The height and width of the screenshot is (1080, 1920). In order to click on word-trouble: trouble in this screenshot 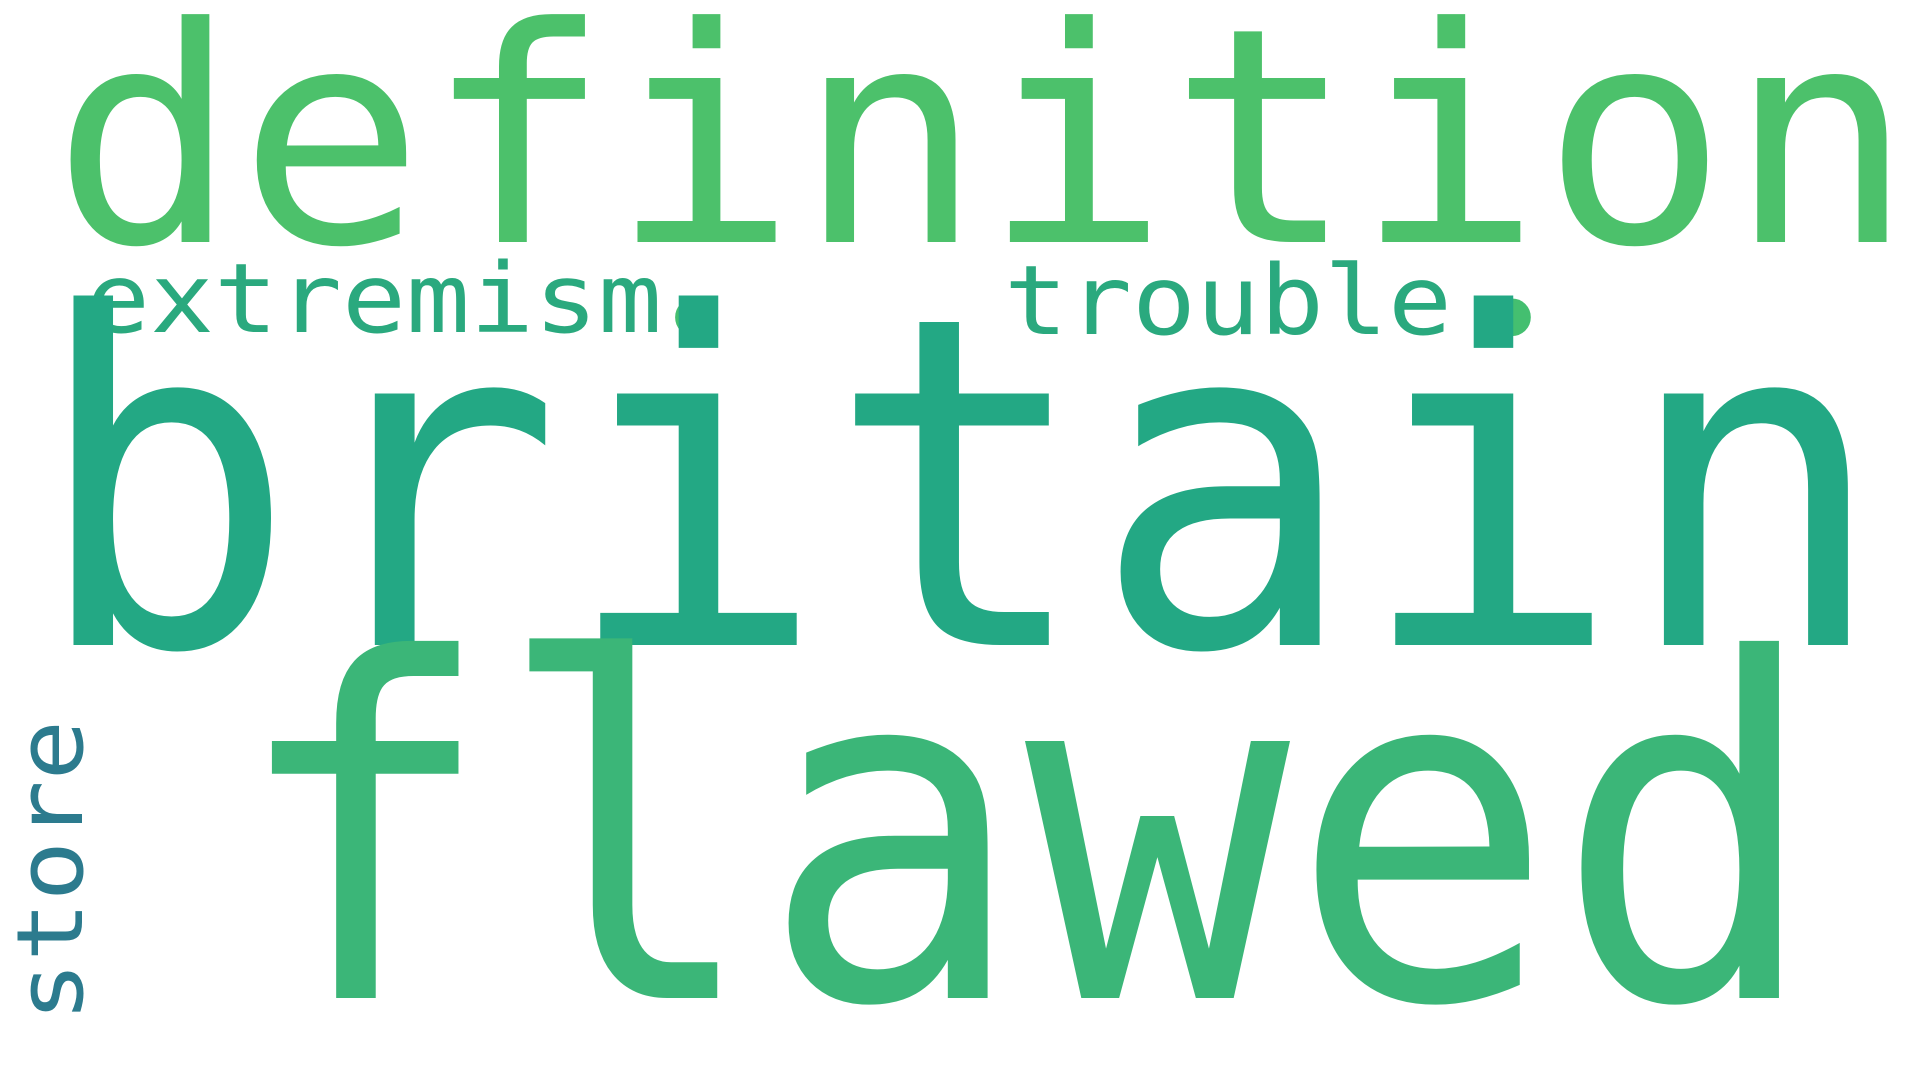, I will do `click(1228, 301)`.